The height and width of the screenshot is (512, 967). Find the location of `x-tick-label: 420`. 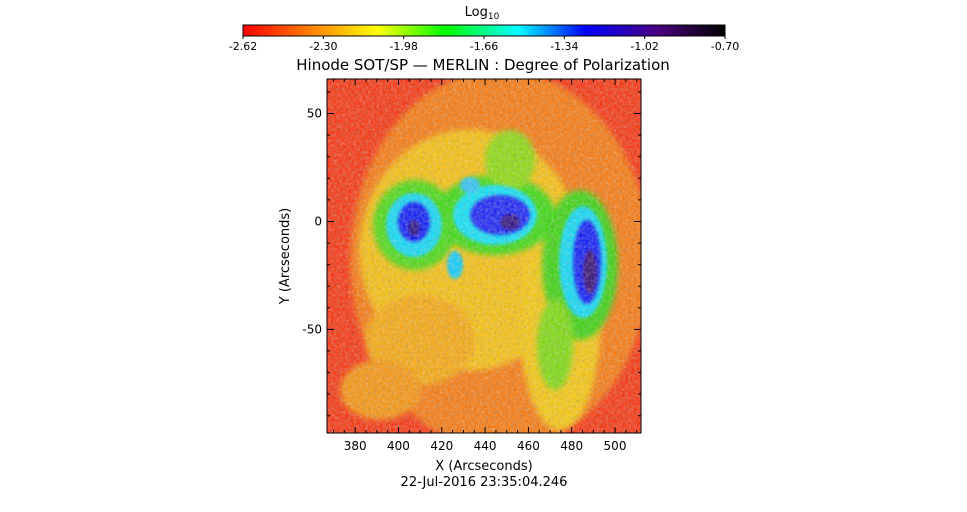

x-tick-label: 420 is located at coordinates (441, 446).